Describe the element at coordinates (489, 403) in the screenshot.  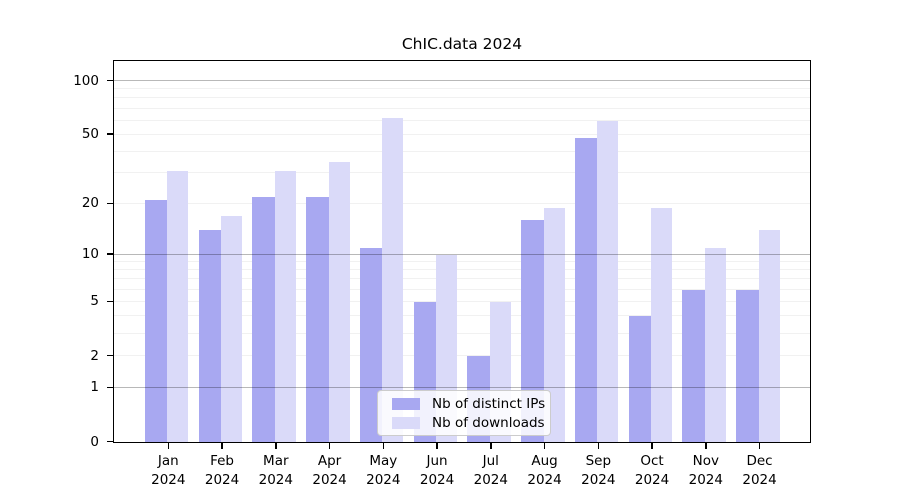
I see `legend-label-distinct-ips: Nb of distinct IPs` at that location.